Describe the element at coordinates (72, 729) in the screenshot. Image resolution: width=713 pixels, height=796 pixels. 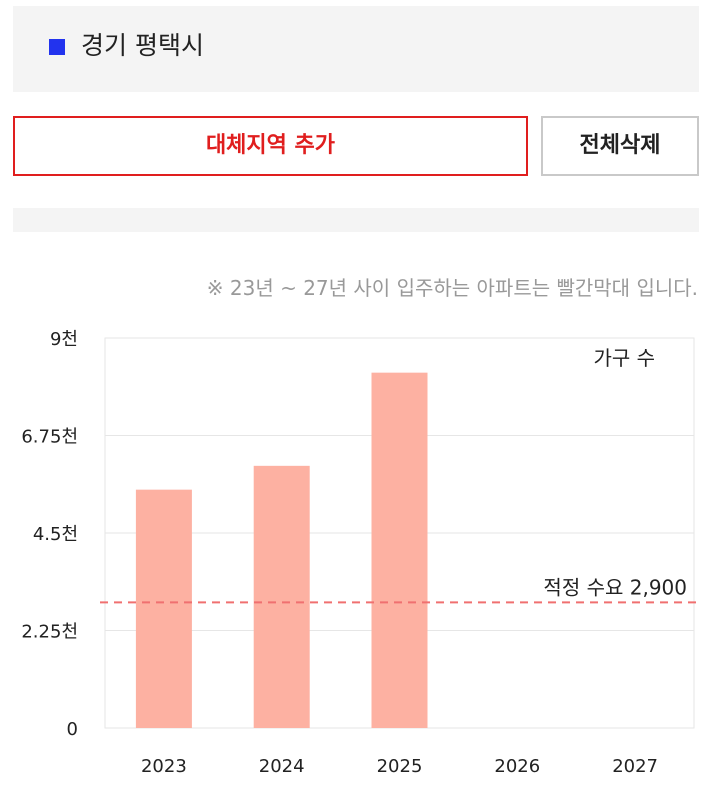
I see `y-tick-label: 0` at that location.